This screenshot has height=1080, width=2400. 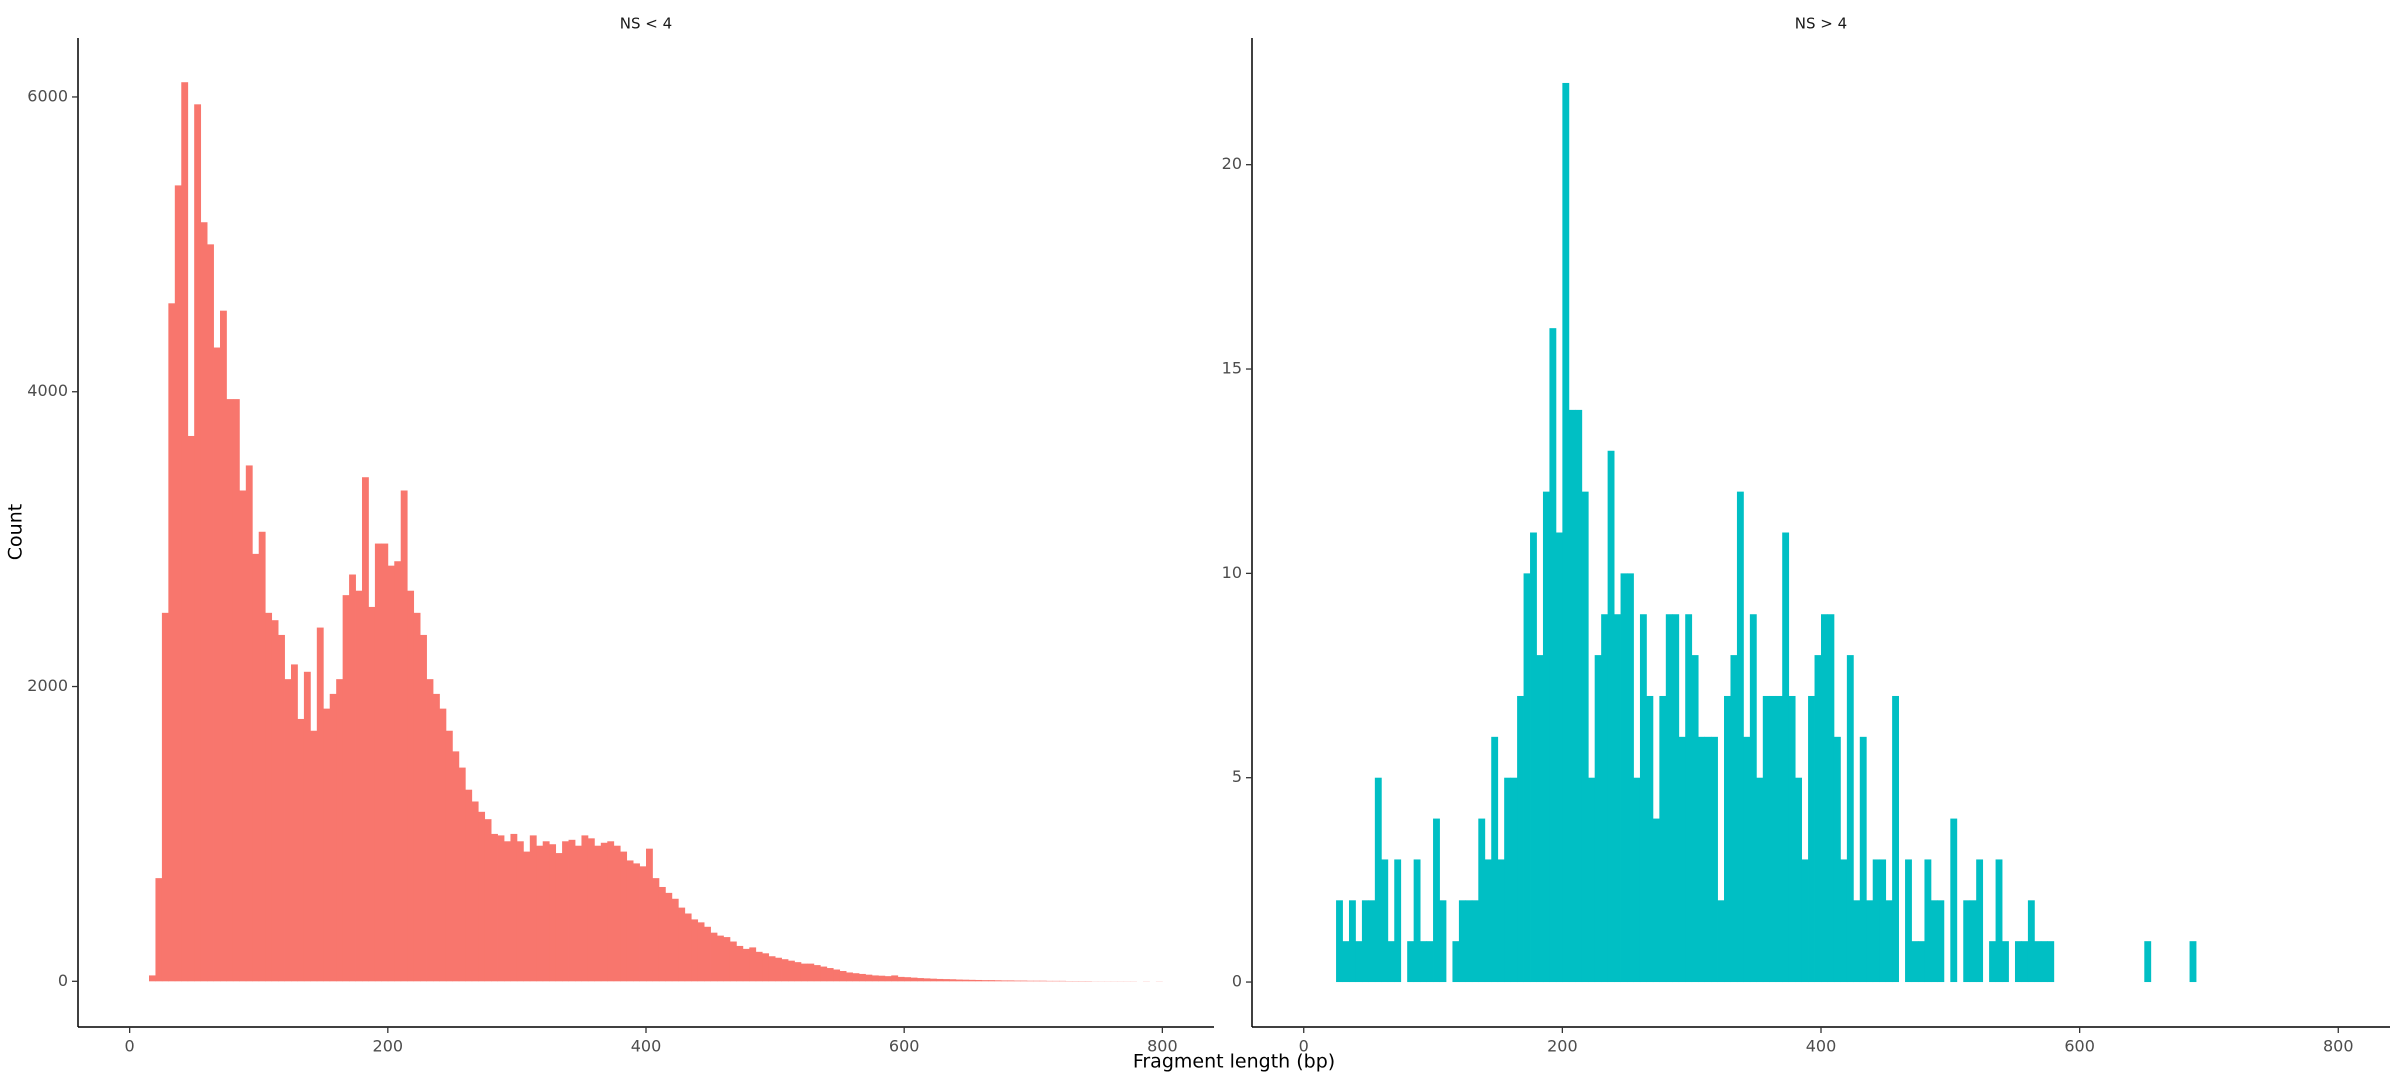 I want to click on y-tick-label: 0, so click(x=1237, y=981).